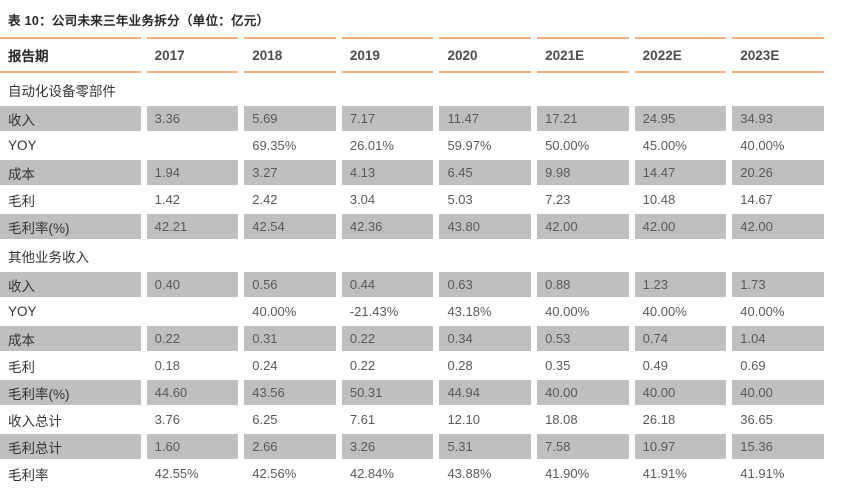 This screenshot has width=841, height=488. Describe the element at coordinates (469, 473) in the screenshot. I see `cell-value: 43.88%` at that location.